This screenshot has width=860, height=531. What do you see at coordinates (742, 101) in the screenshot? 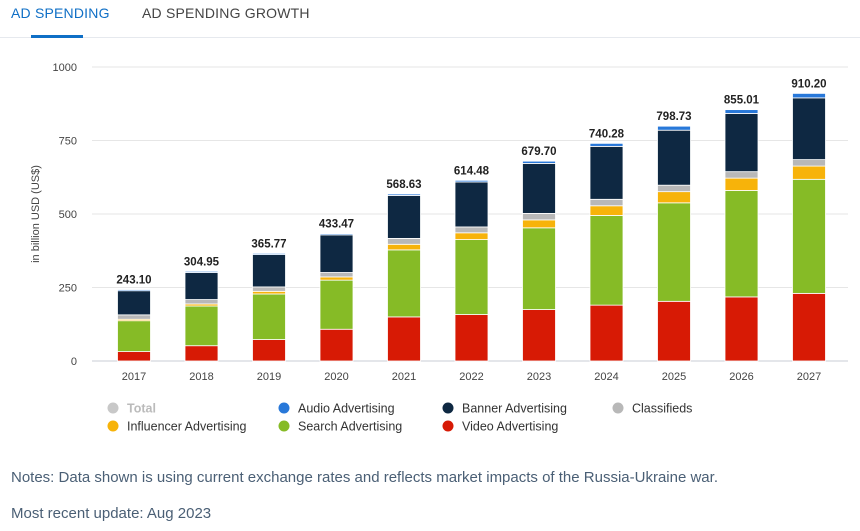
I see `total-data-label: 855.01` at bounding box center [742, 101].